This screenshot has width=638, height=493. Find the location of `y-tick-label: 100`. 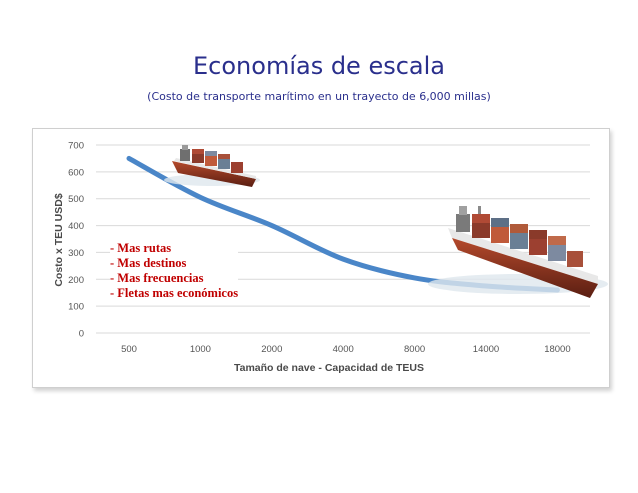

y-tick-label: 100 is located at coordinates (76, 307).